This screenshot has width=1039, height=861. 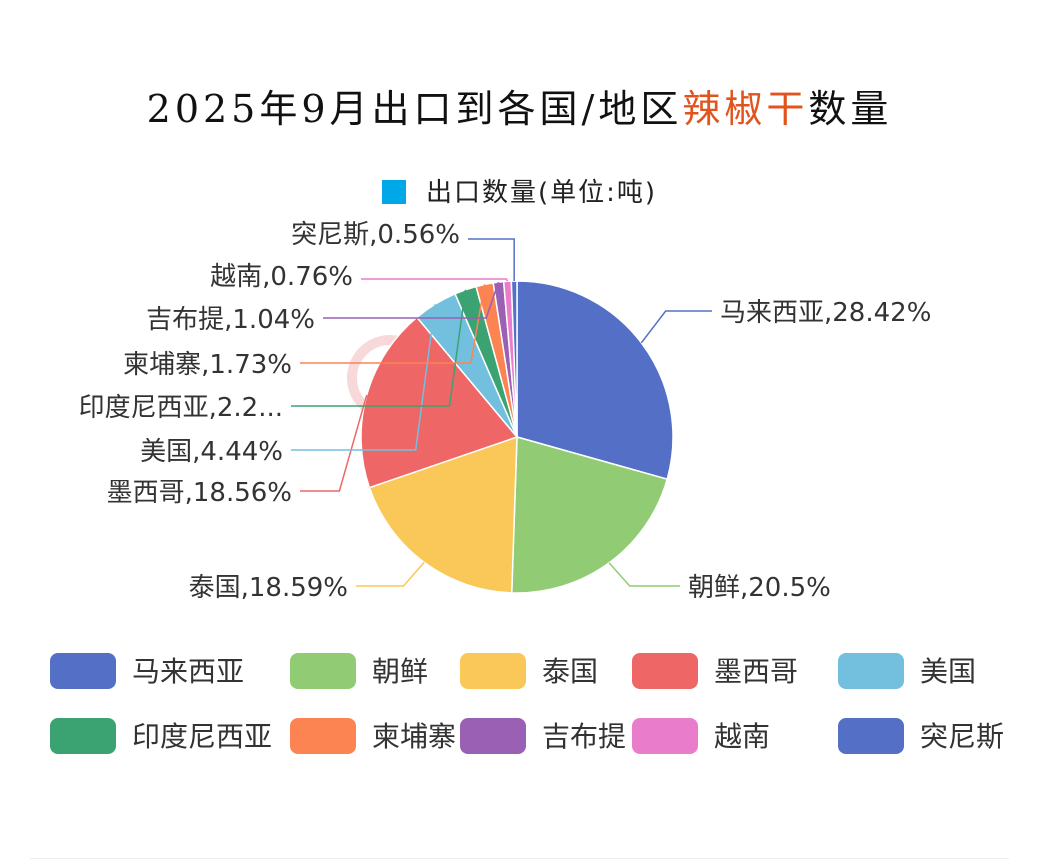 I want to click on chart-title-suffix: 数量, so click(x=850, y=109).